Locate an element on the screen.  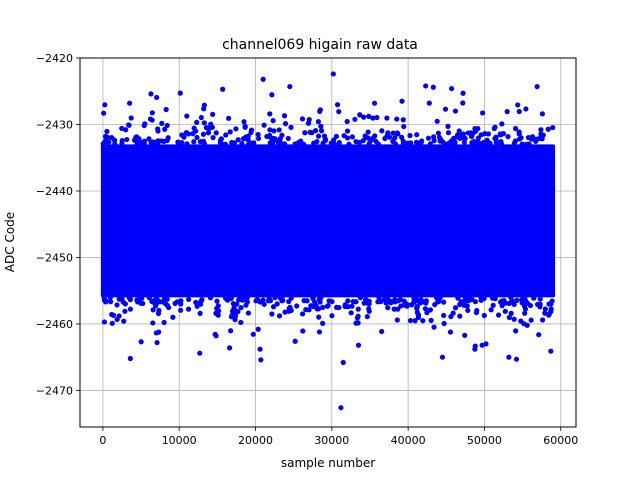
x-tick-label: 50000 is located at coordinates (484, 440).